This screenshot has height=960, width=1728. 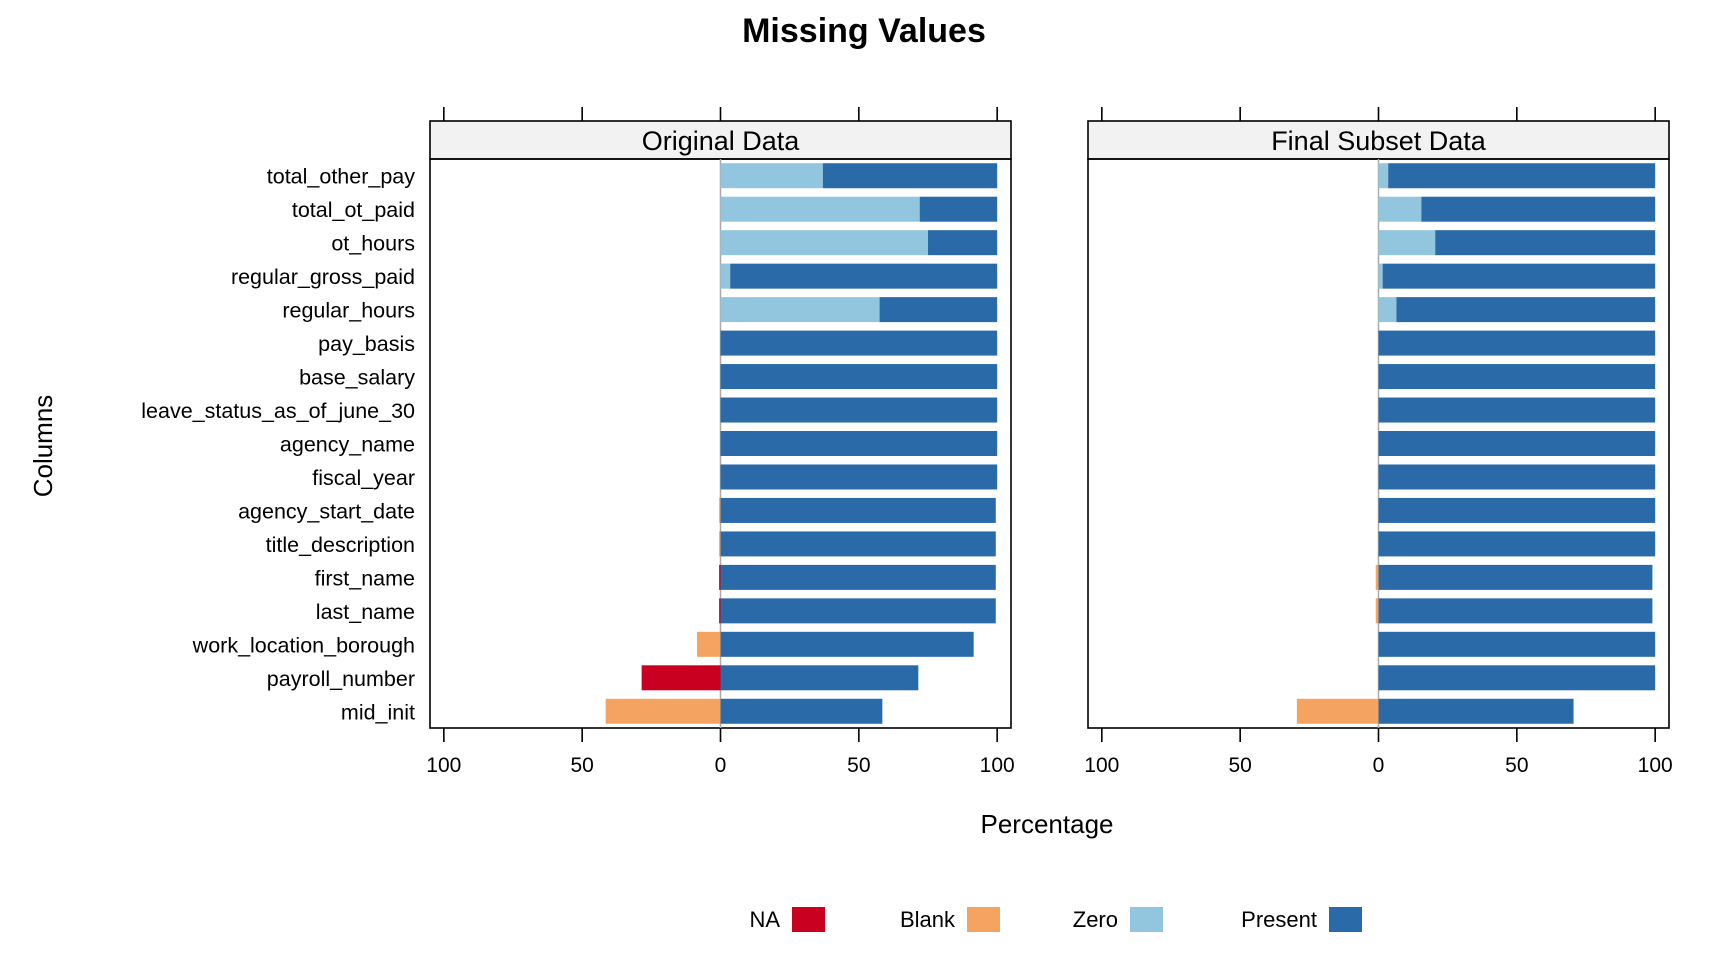 What do you see at coordinates (366, 344) in the screenshot?
I see `category-label: pay_basis` at bounding box center [366, 344].